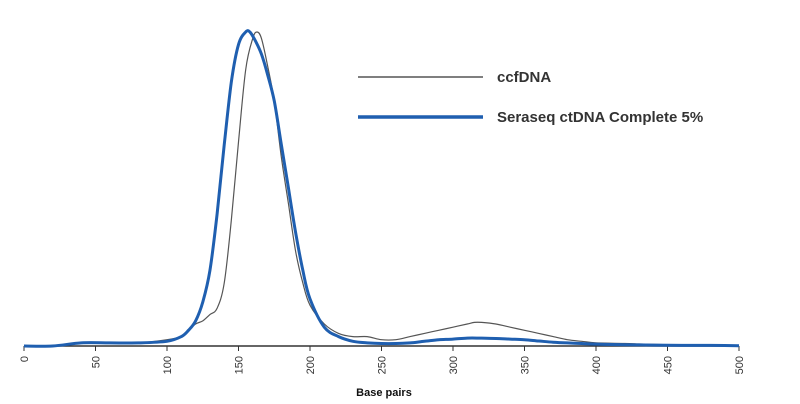 Image resolution: width=800 pixels, height=404 pixels. What do you see at coordinates (524, 77) in the screenshot?
I see `legend-label-0: ccfDNA` at bounding box center [524, 77].